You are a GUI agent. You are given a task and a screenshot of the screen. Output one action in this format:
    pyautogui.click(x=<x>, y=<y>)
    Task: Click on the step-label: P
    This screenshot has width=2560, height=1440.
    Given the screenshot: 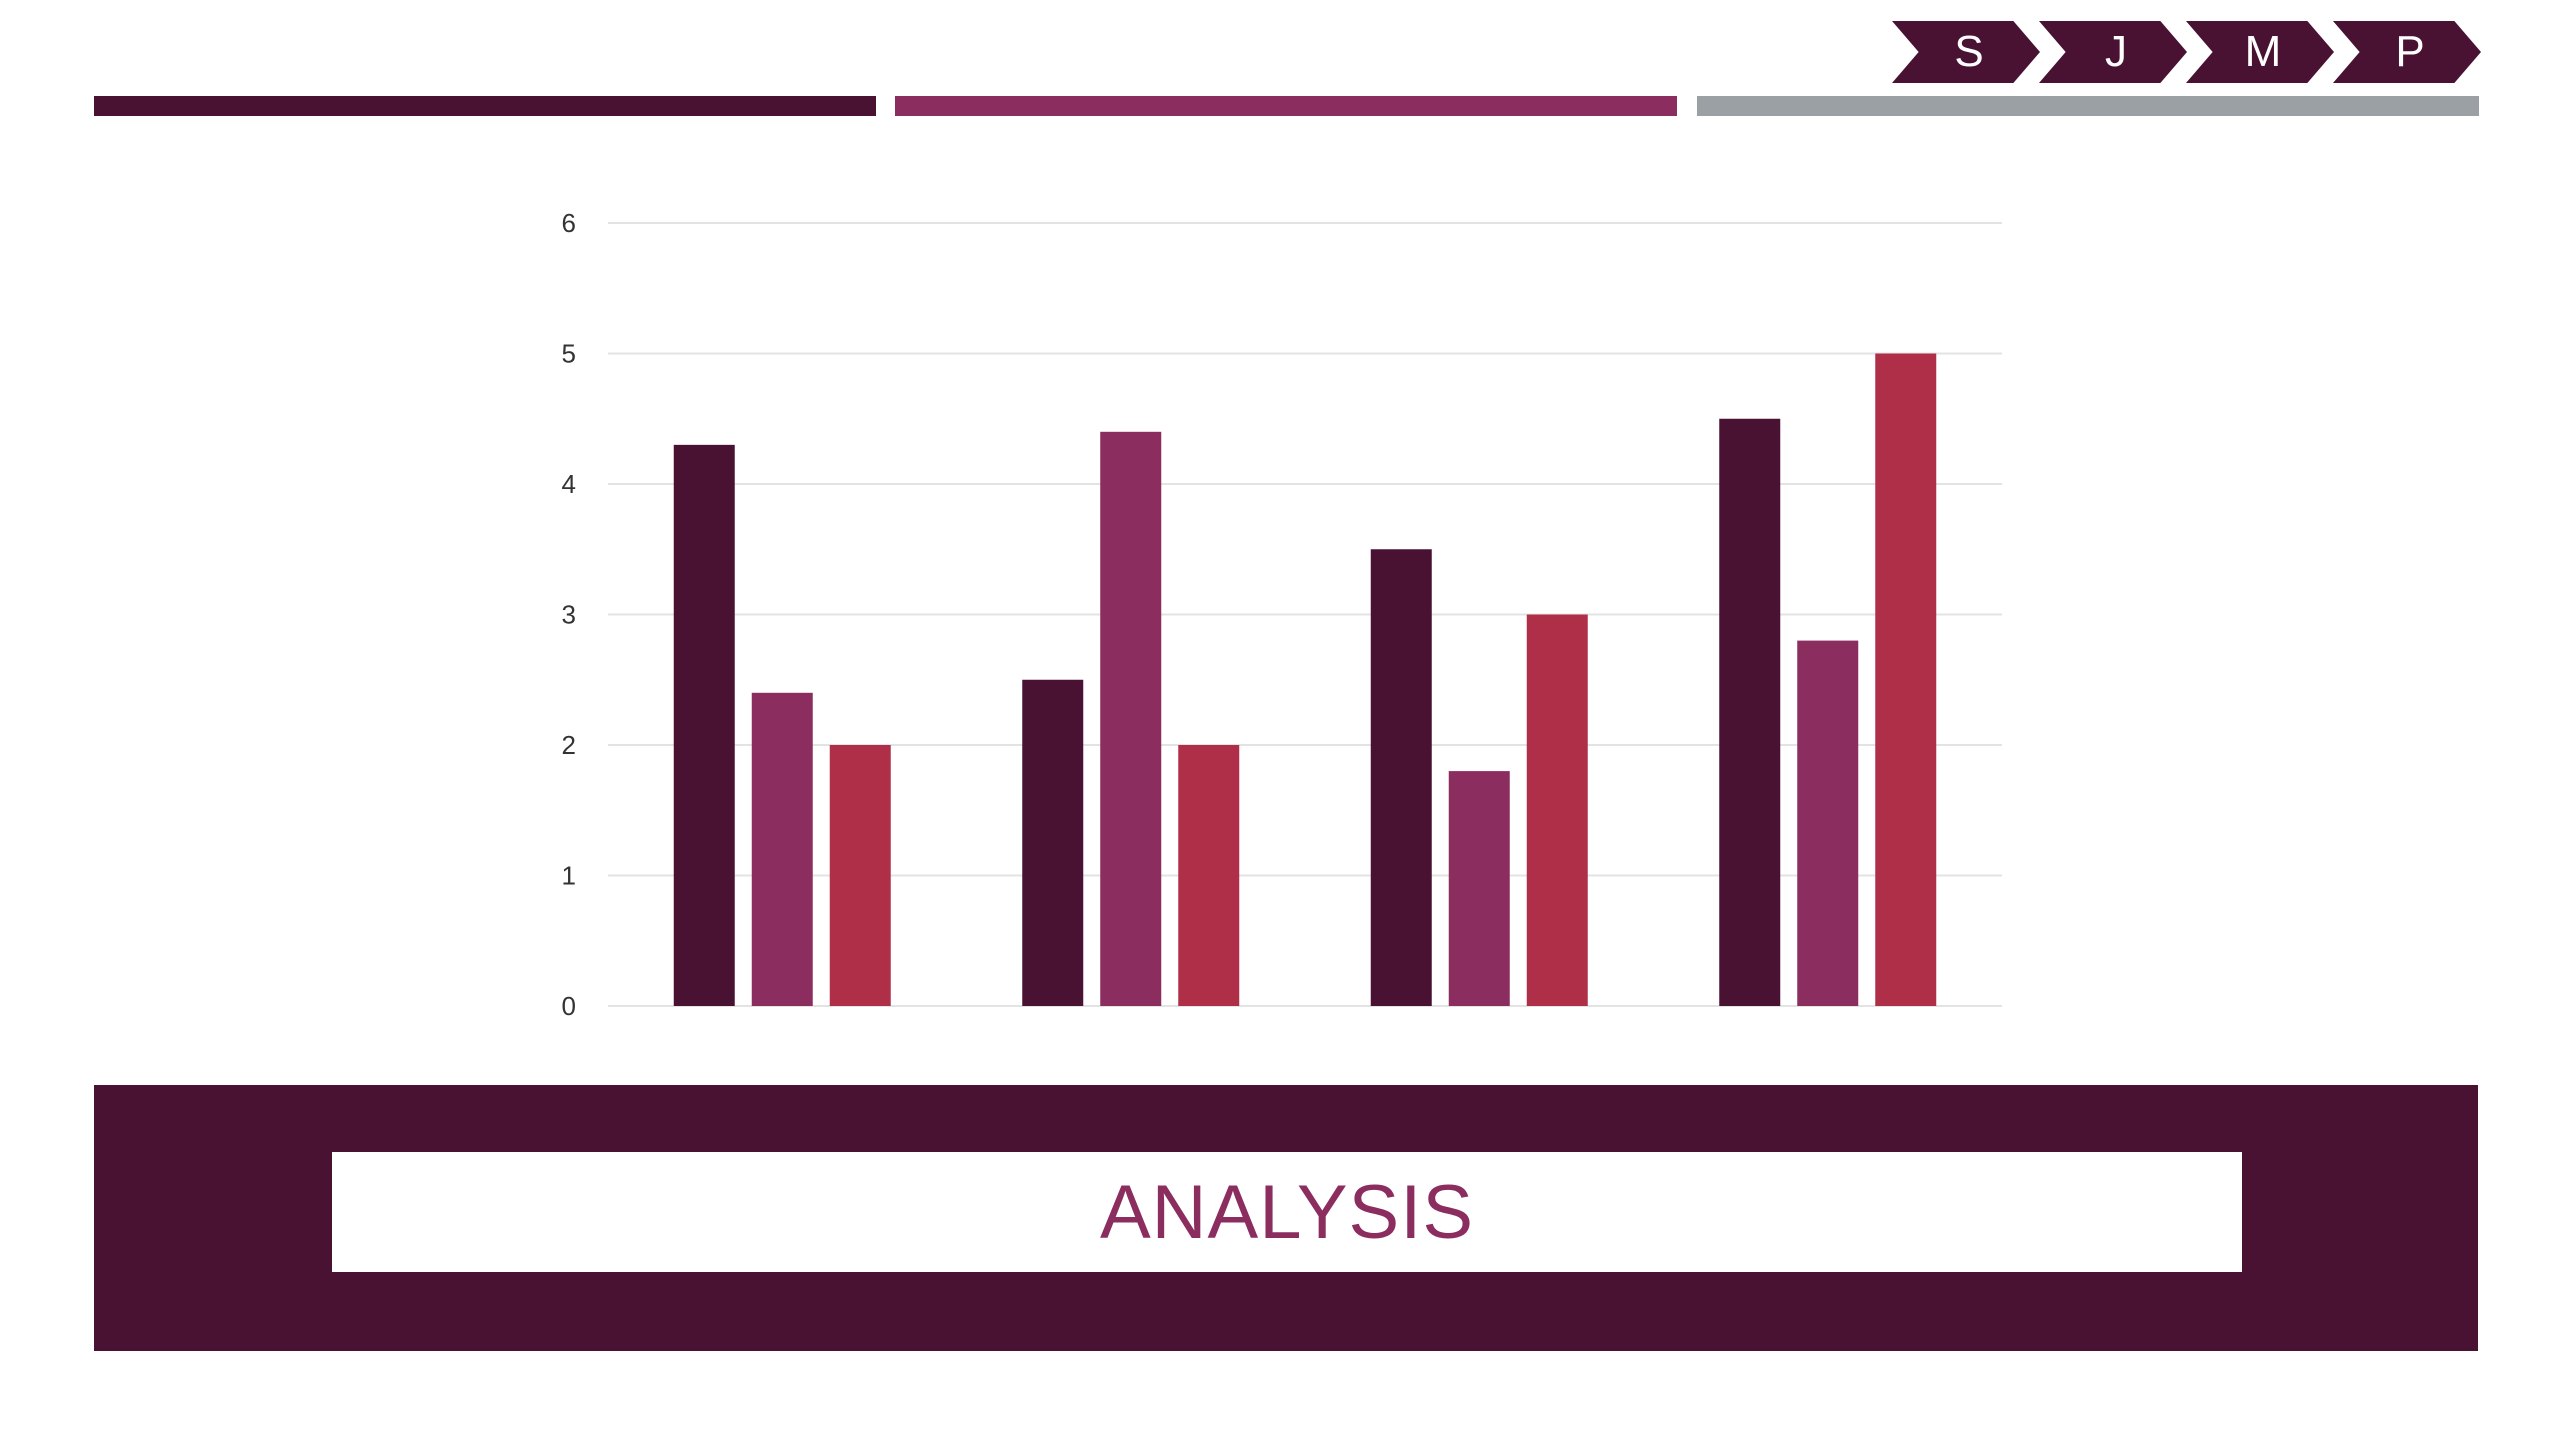 What is the action you would take?
    pyautogui.click(x=2410, y=51)
    